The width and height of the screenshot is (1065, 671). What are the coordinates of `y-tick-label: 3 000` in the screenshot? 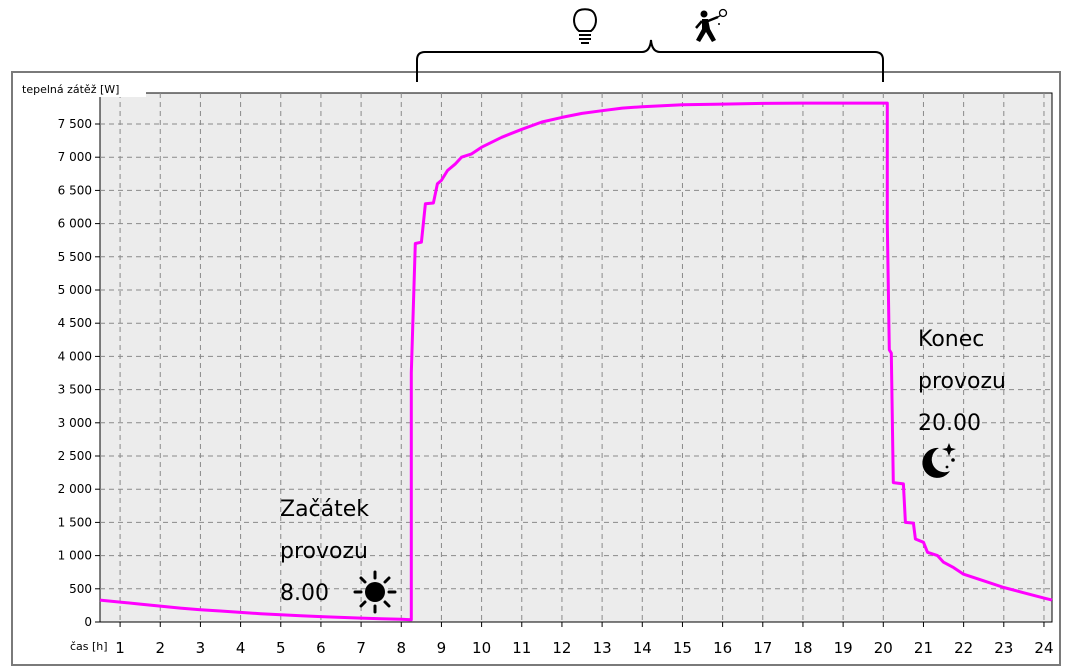 It's located at (75, 423).